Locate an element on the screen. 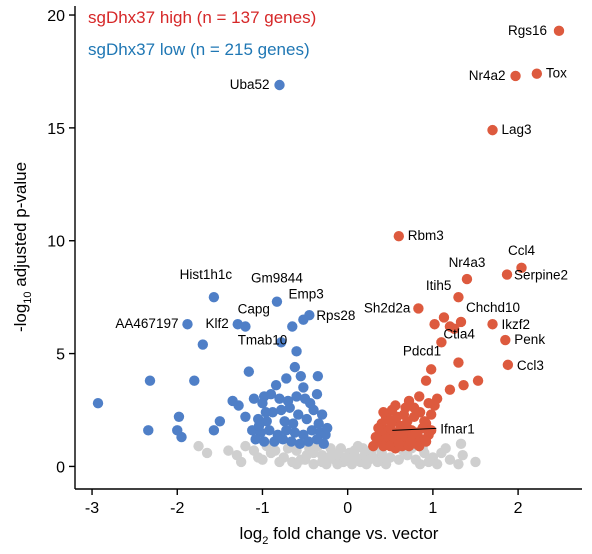 Image resolution: width=592 pixels, height=554 pixels. non-significant-points is located at coordinates (337, 454).